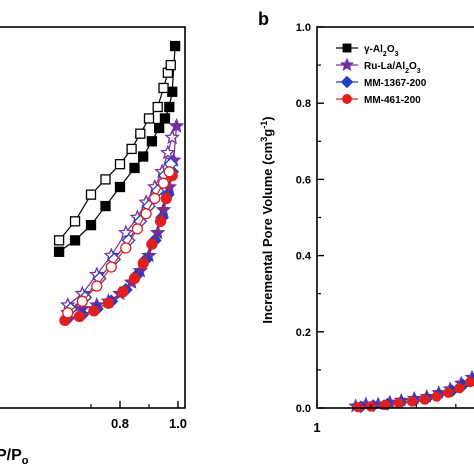 The image size is (474, 474). I want to click on y-tick-label: 0.6, so click(303, 180).